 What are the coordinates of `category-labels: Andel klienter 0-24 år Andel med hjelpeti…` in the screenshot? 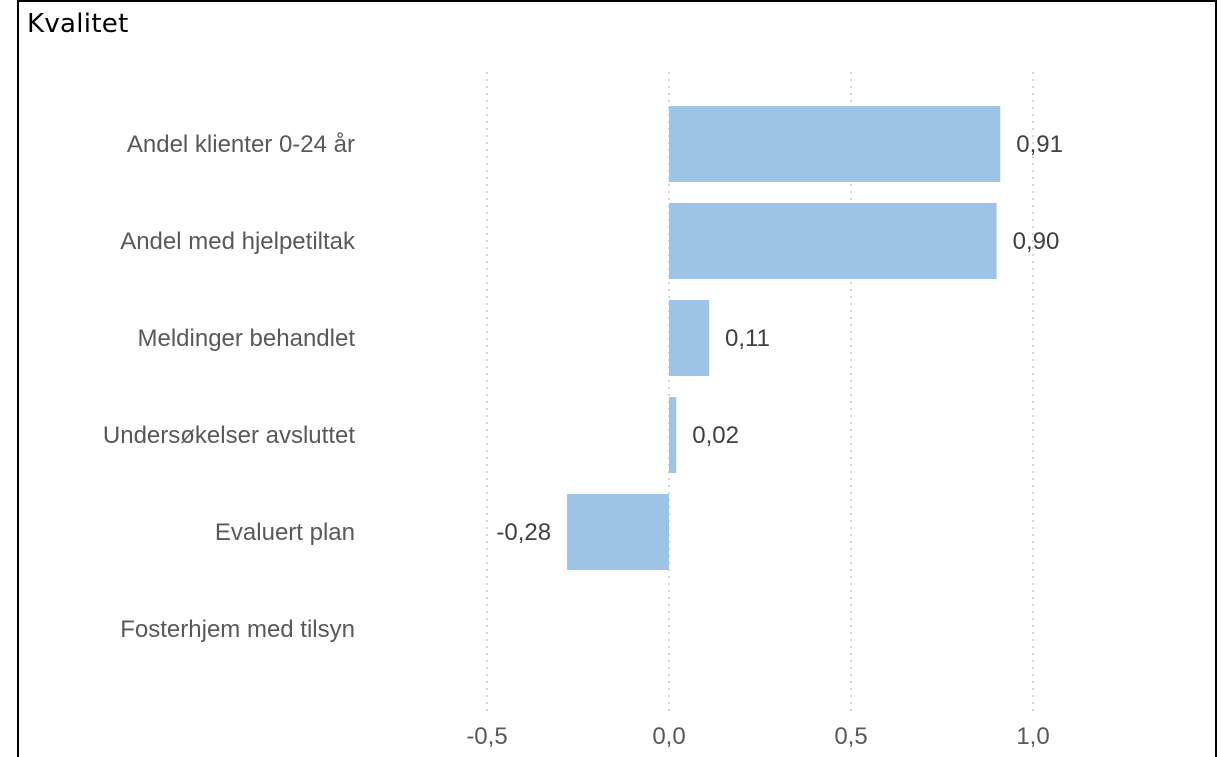 It's located at (229, 387).